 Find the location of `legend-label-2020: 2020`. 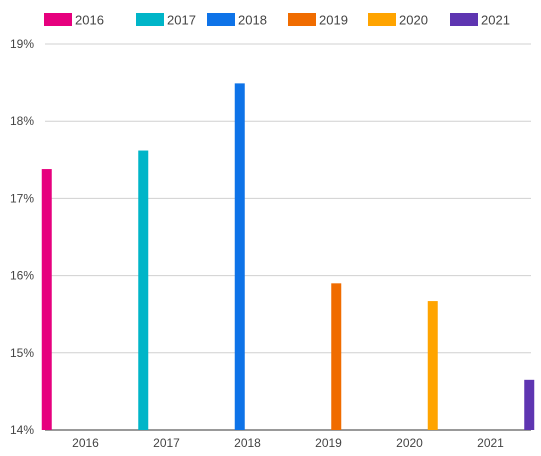

legend-label-2020: 2020 is located at coordinates (413, 20).